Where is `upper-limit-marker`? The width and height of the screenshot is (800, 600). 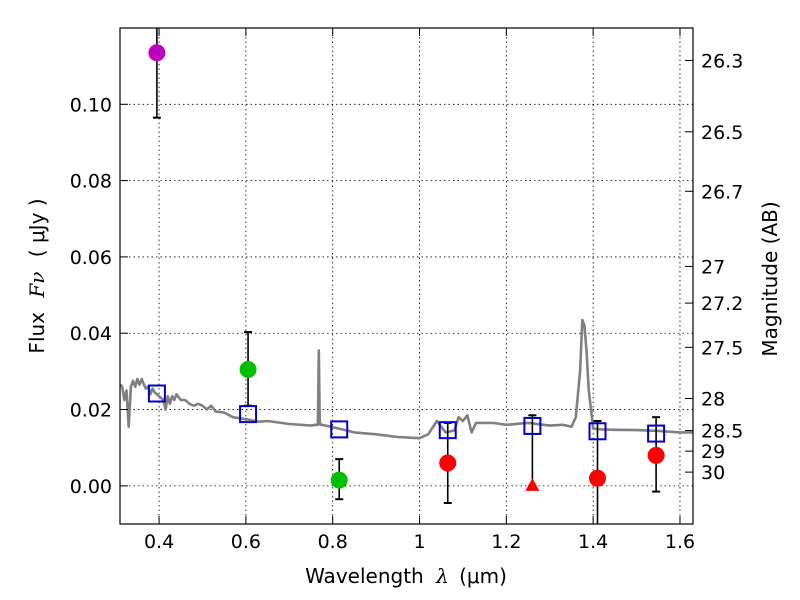
upper-limit-marker is located at coordinates (532, 484).